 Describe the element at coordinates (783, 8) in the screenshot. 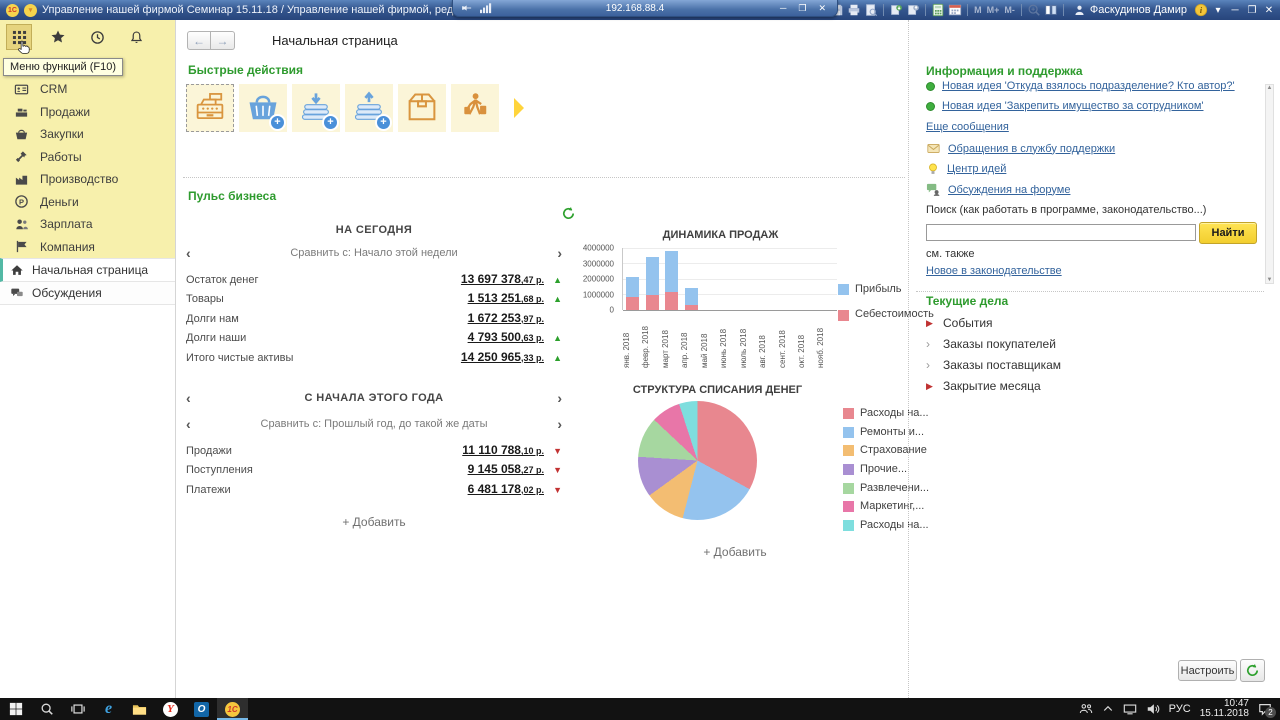

I see `rdp-minimize-button: ─` at that location.